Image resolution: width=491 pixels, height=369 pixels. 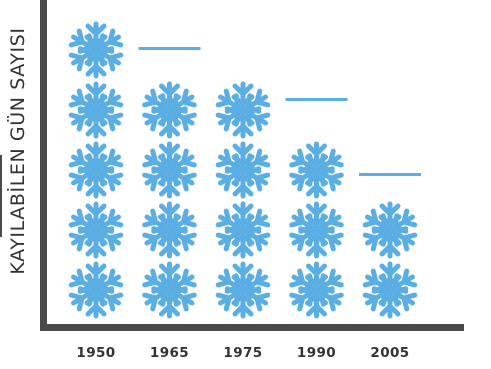 What do you see at coordinates (1, 196) in the screenshot?
I see `side-marker` at bounding box center [1, 196].